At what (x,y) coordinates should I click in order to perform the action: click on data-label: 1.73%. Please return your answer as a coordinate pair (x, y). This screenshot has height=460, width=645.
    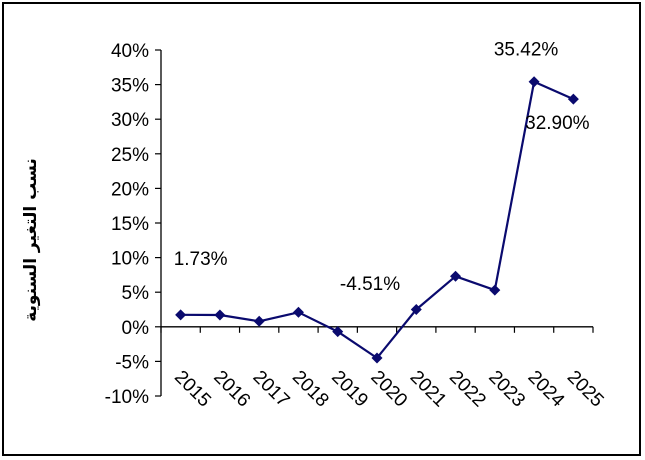
    Looking at the image, I should click on (201, 259).